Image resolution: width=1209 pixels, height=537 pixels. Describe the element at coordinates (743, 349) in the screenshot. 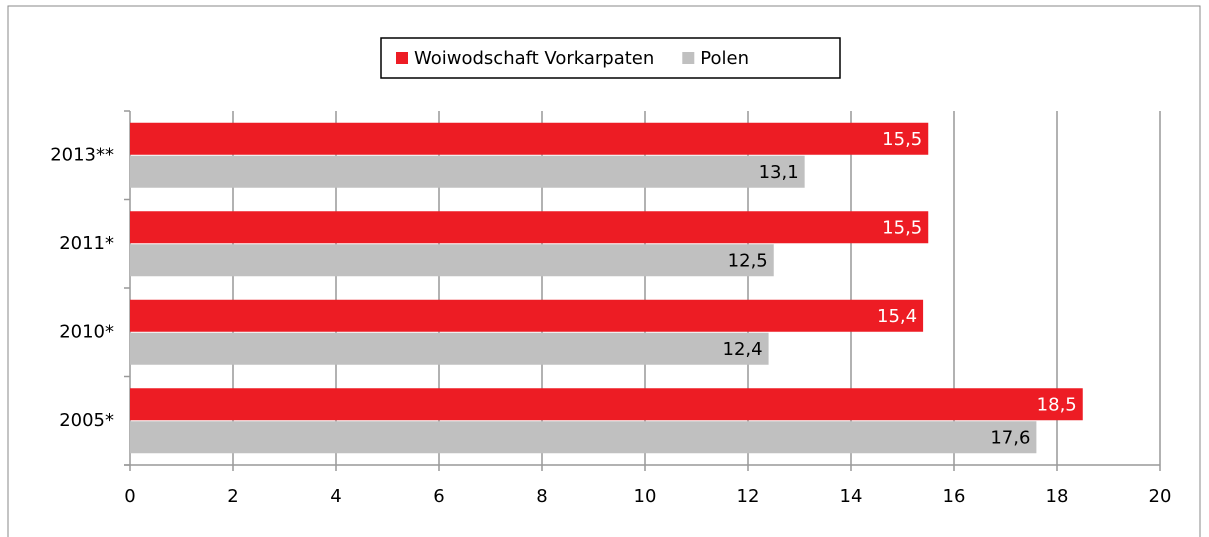

I see `value-label: 12,4` at that location.